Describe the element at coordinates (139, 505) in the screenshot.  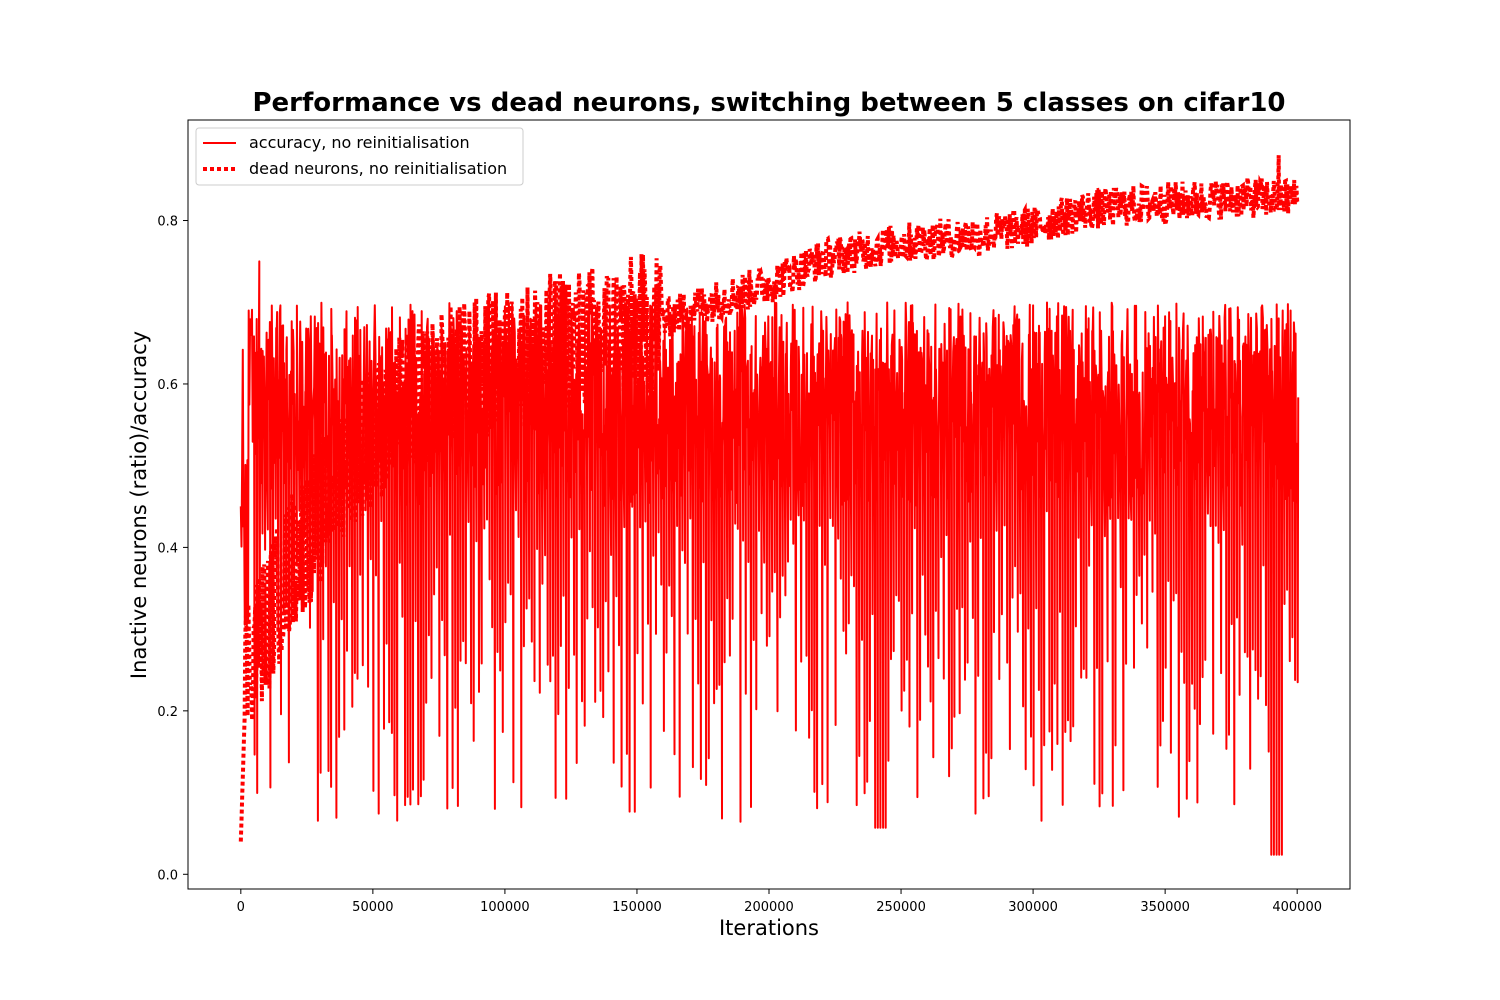
I see `y-axis-label: Inactive neurons (ratio)/accuracy` at that location.